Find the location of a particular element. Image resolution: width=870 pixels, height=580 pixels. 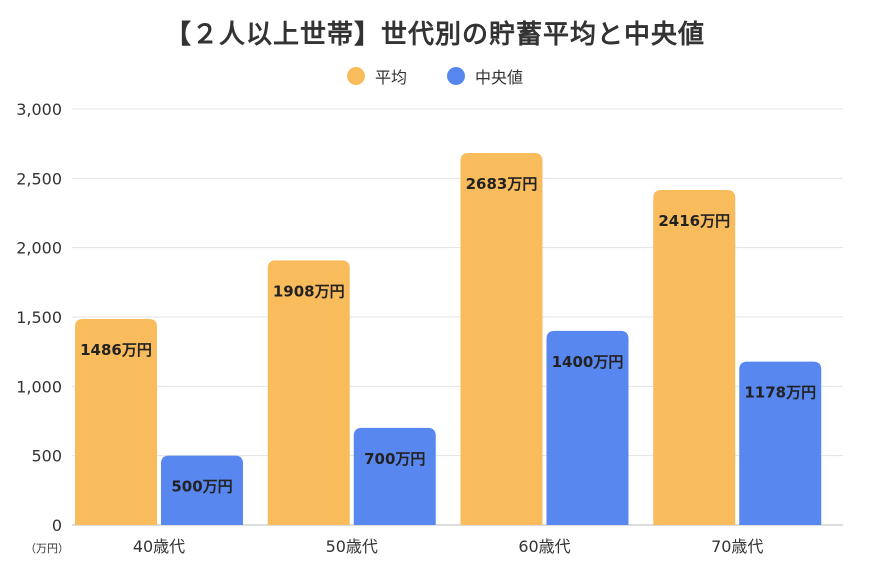

y-tick-label: 3,000 is located at coordinates (39, 109).